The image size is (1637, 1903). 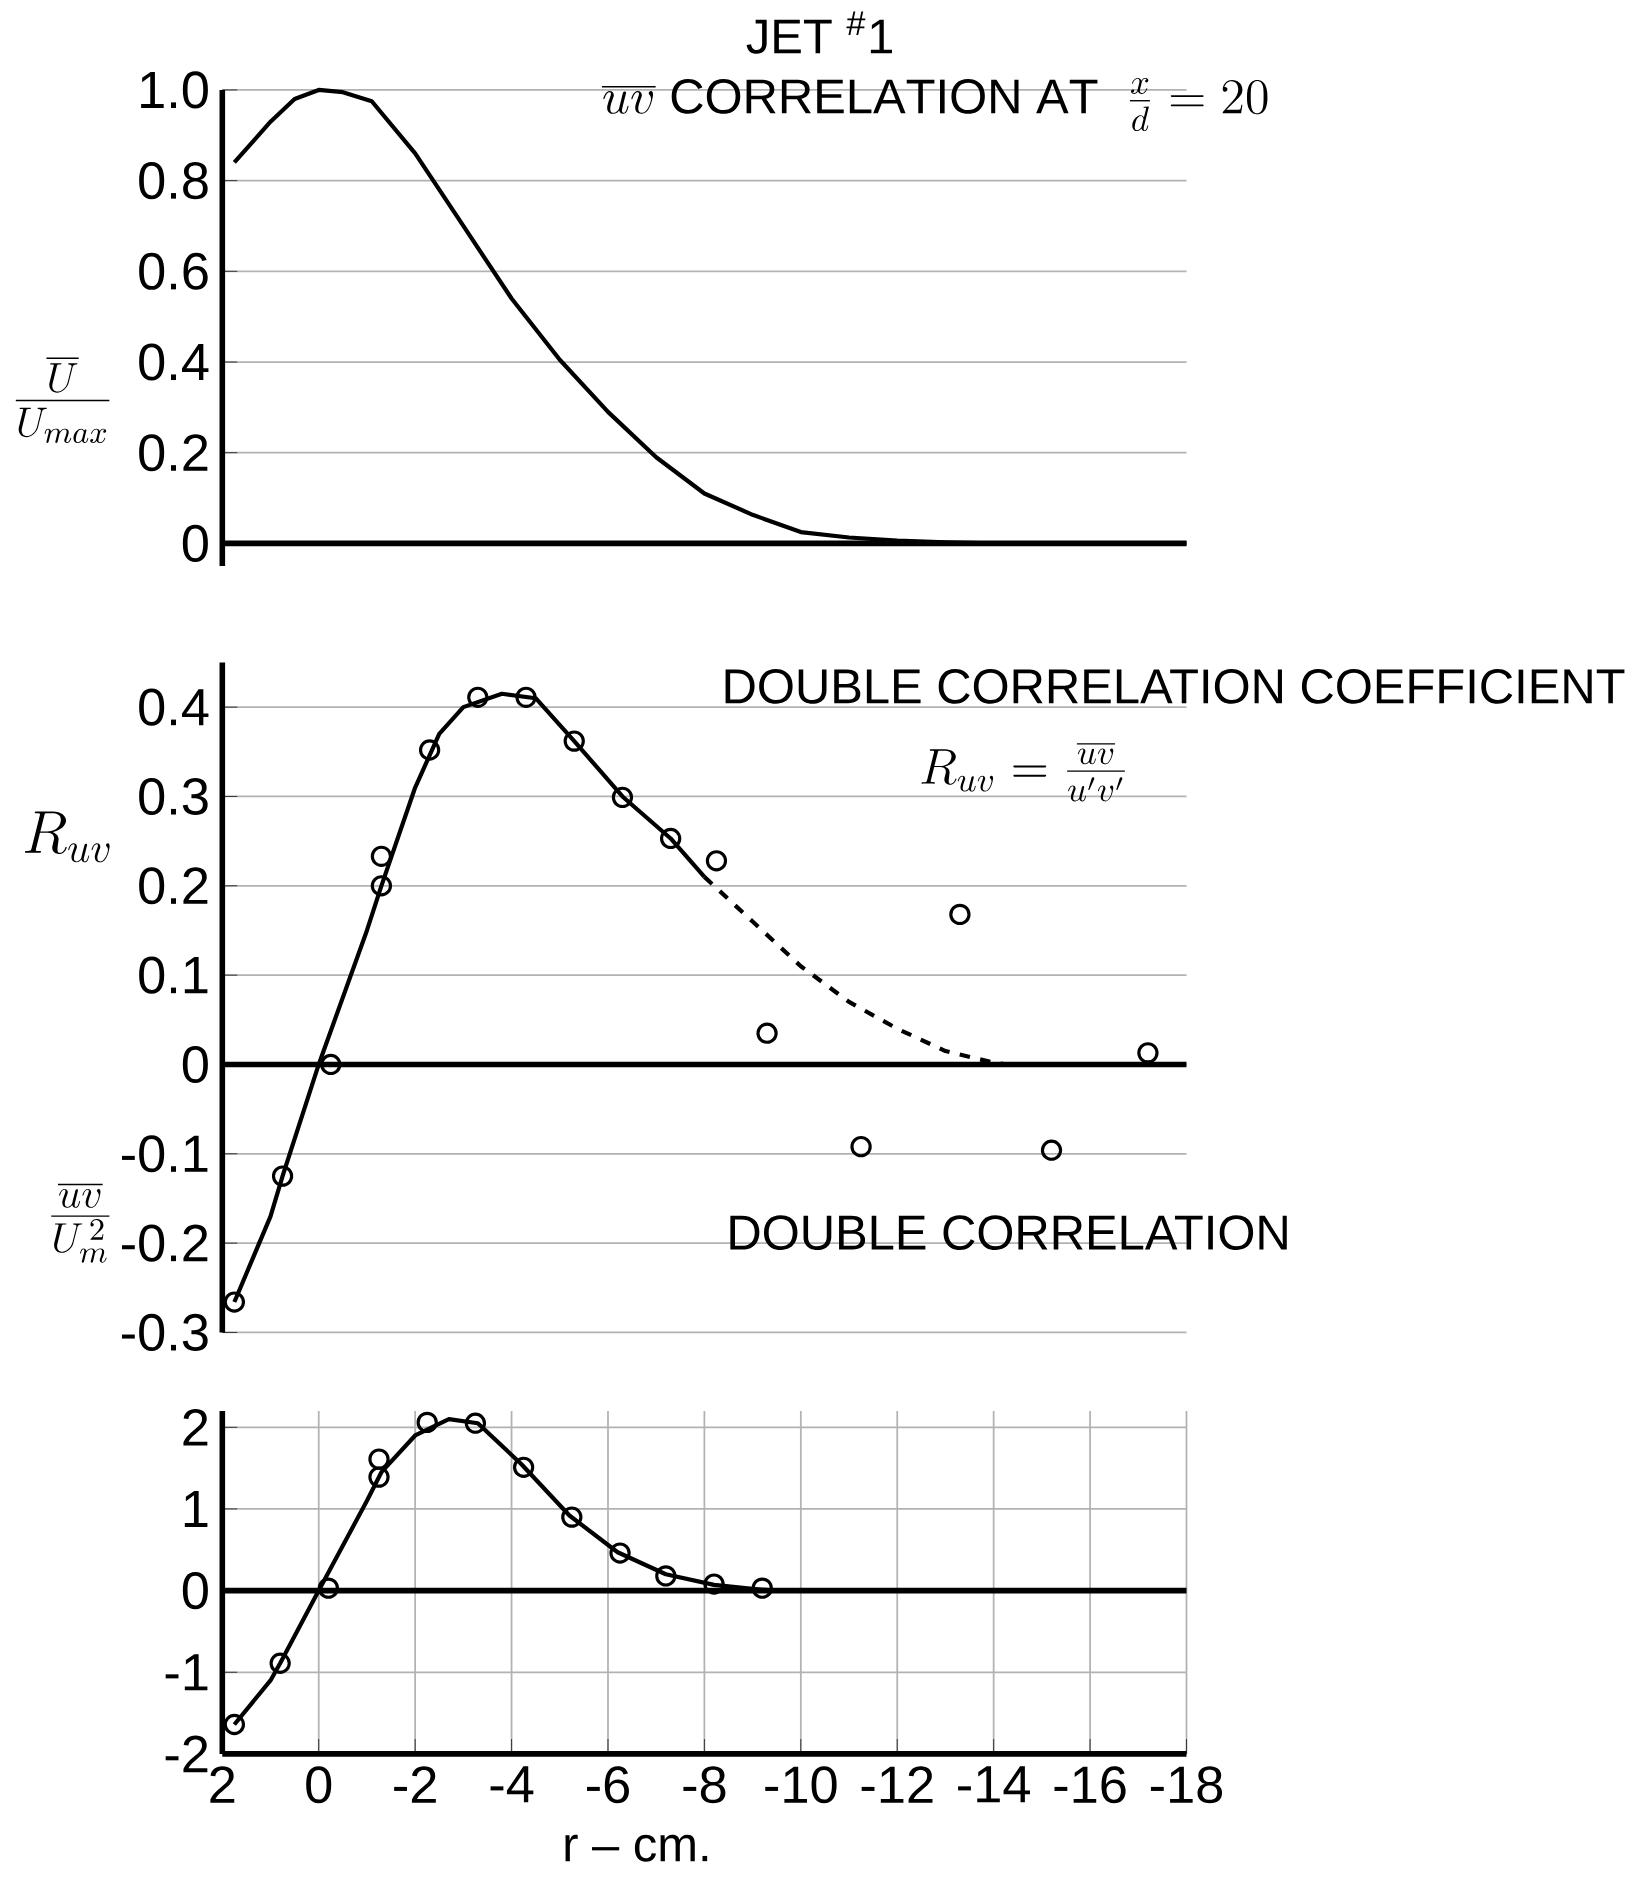 What do you see at coordinates (174, 90) in the screenshot?
I see `y-tick-label: 1.0` at bounding box center [174, 90].